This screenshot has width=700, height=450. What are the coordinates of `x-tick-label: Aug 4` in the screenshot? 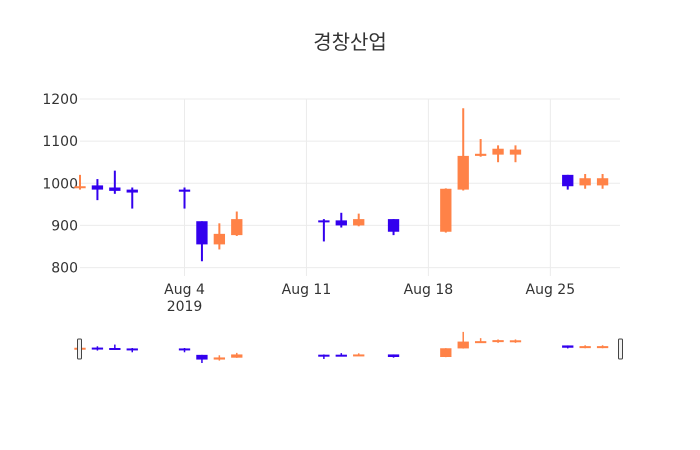 It's located at (184, 290).